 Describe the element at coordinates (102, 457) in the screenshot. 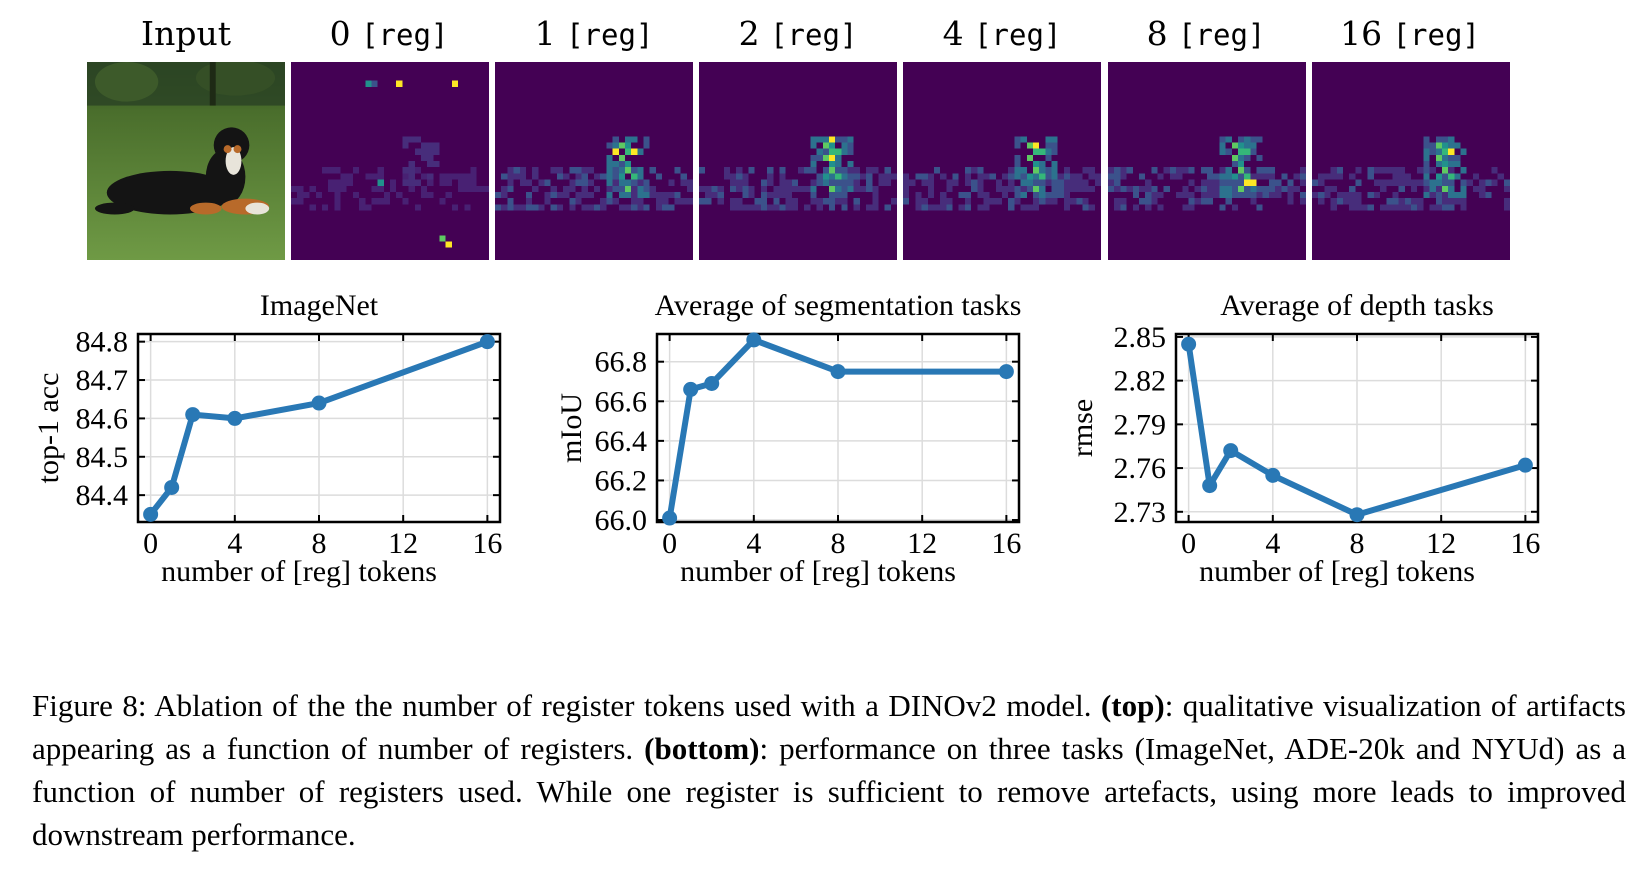

I see `y-tick-label: 84.5` at that location.